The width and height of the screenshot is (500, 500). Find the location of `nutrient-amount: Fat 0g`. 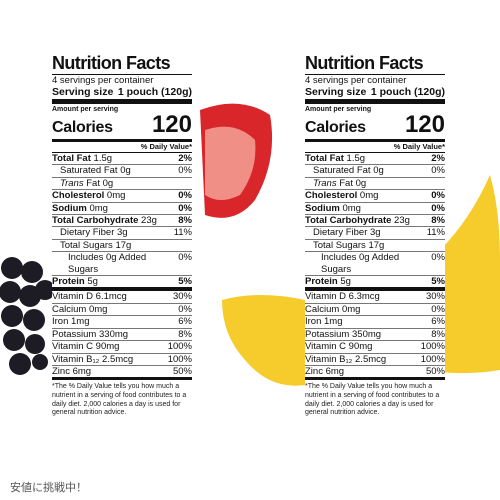

nutrient-amount: Fat 0g is located at coordinates (100, 183).